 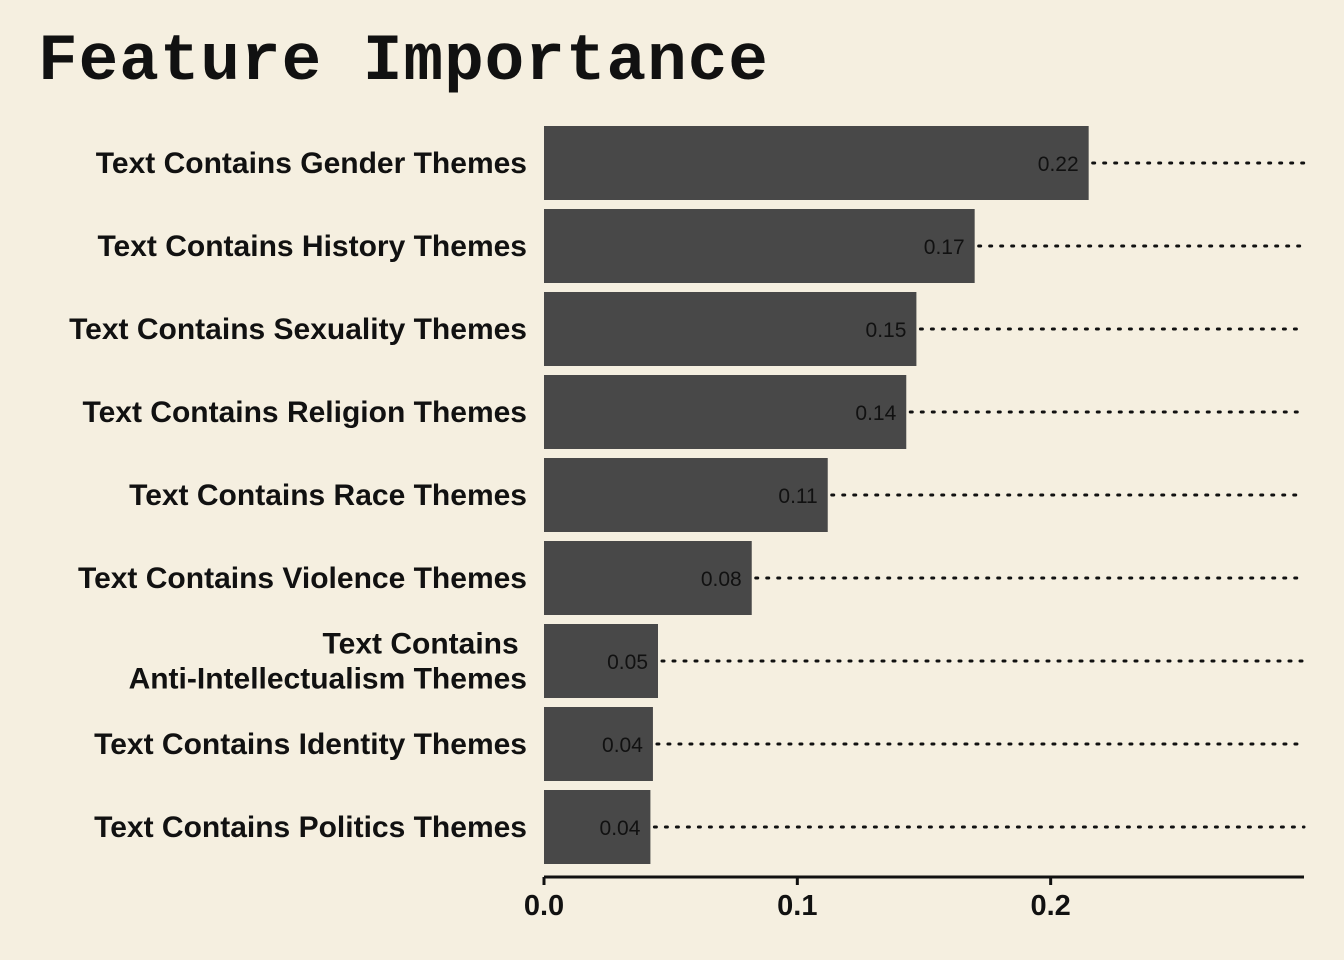 I want to click on category-label: Text Contains History Themes, so click(x=312, y=246).